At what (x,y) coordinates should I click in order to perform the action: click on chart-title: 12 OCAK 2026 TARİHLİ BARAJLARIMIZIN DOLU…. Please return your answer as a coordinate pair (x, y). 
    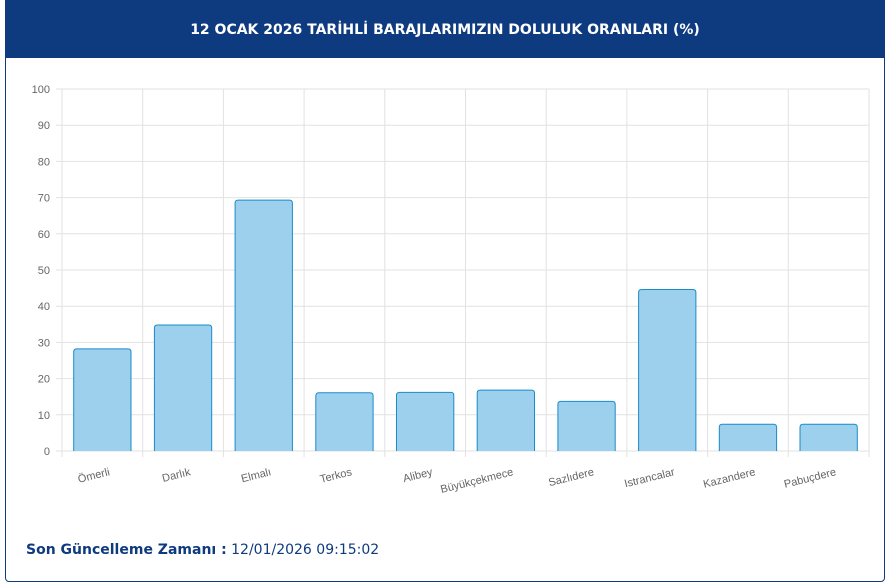
    Looking at the image, I should click on (445, 29).